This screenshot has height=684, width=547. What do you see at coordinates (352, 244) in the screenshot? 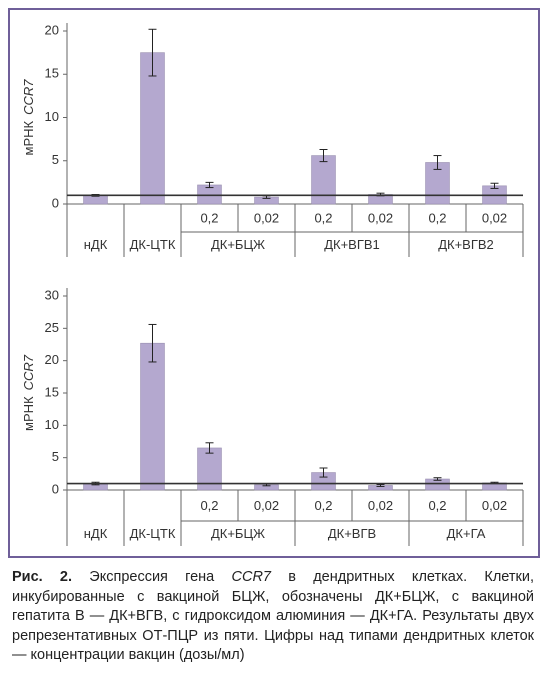
I see `group-label: ДК+ВГВ1` at bounding box center [352, 244].